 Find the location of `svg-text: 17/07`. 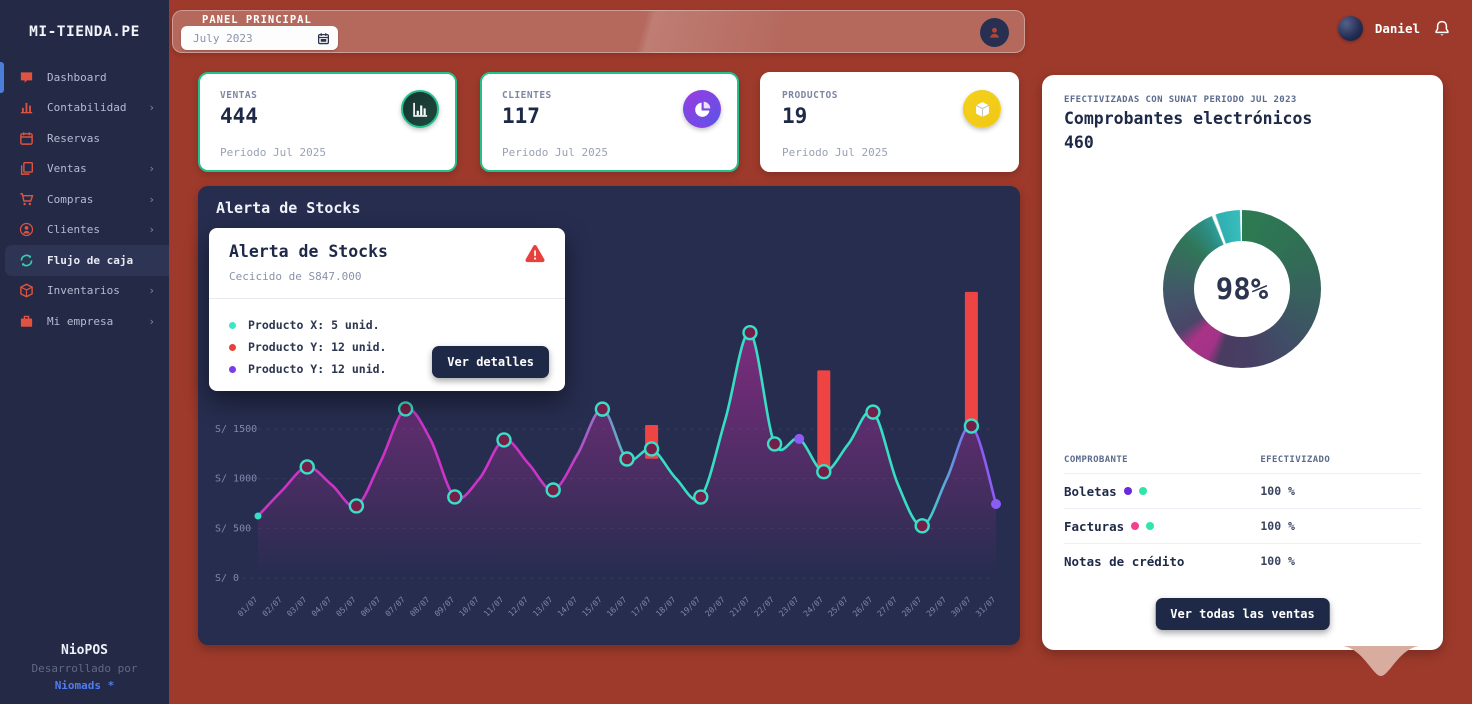

svg-text: 17/07 is located at coordinates (642, 607).